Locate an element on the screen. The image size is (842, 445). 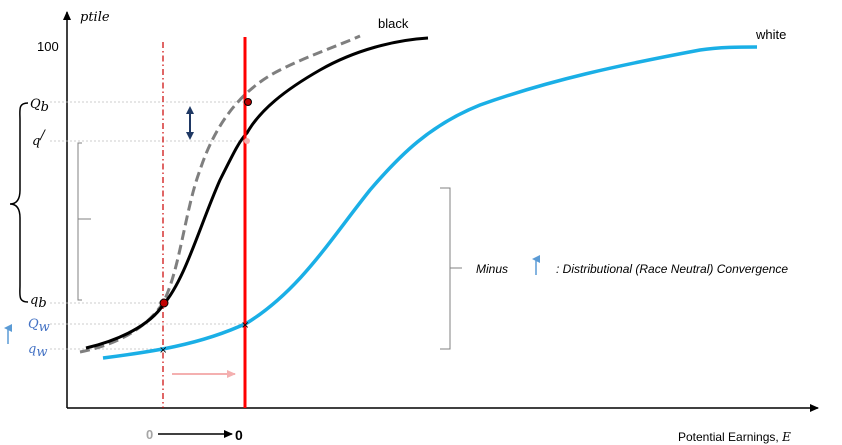
y-tick-100: 100 is located at coordinates (48, 46).